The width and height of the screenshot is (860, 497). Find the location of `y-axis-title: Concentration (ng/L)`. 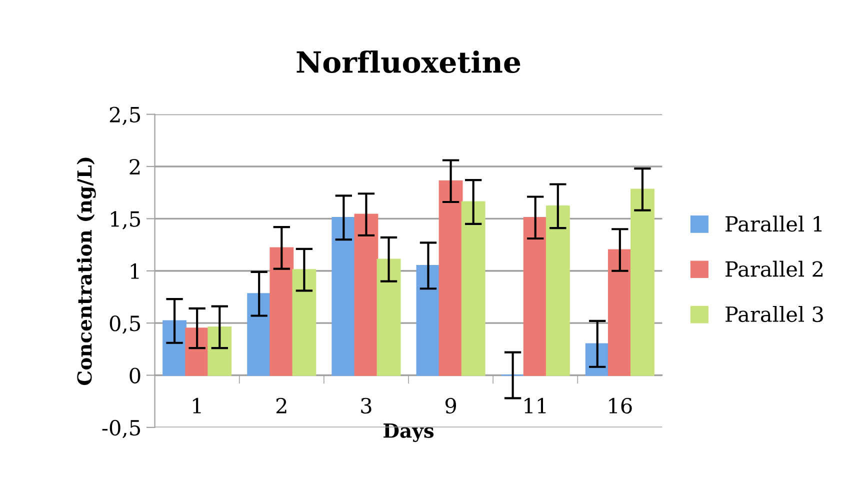

y-axis-title: Concentration (ng/L) is located at coordinates (86, 271).